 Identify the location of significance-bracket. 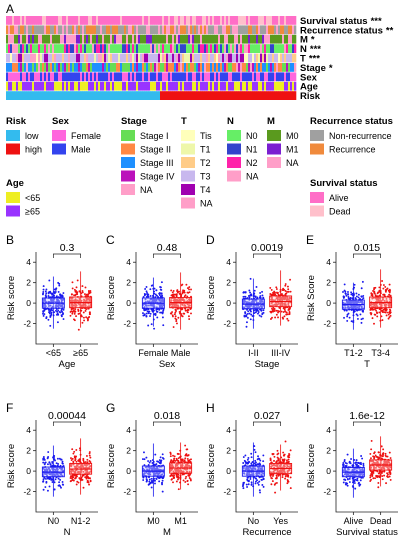
(367, 423).